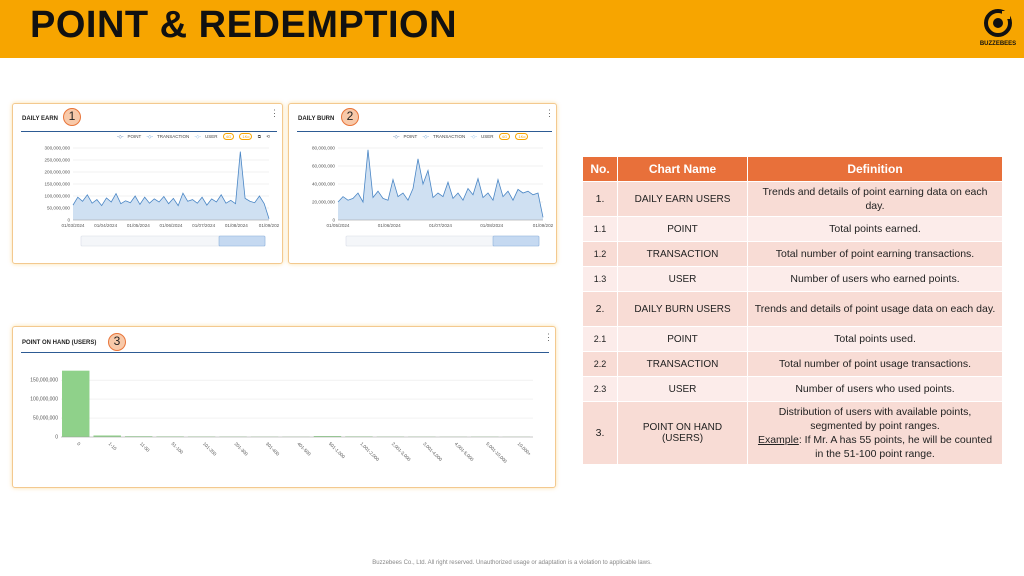 This screenshot has width=1024, height=576. Describe the element at coordinates (600, 389) in the screenshot. I see `row-no: 2.3` at that location.